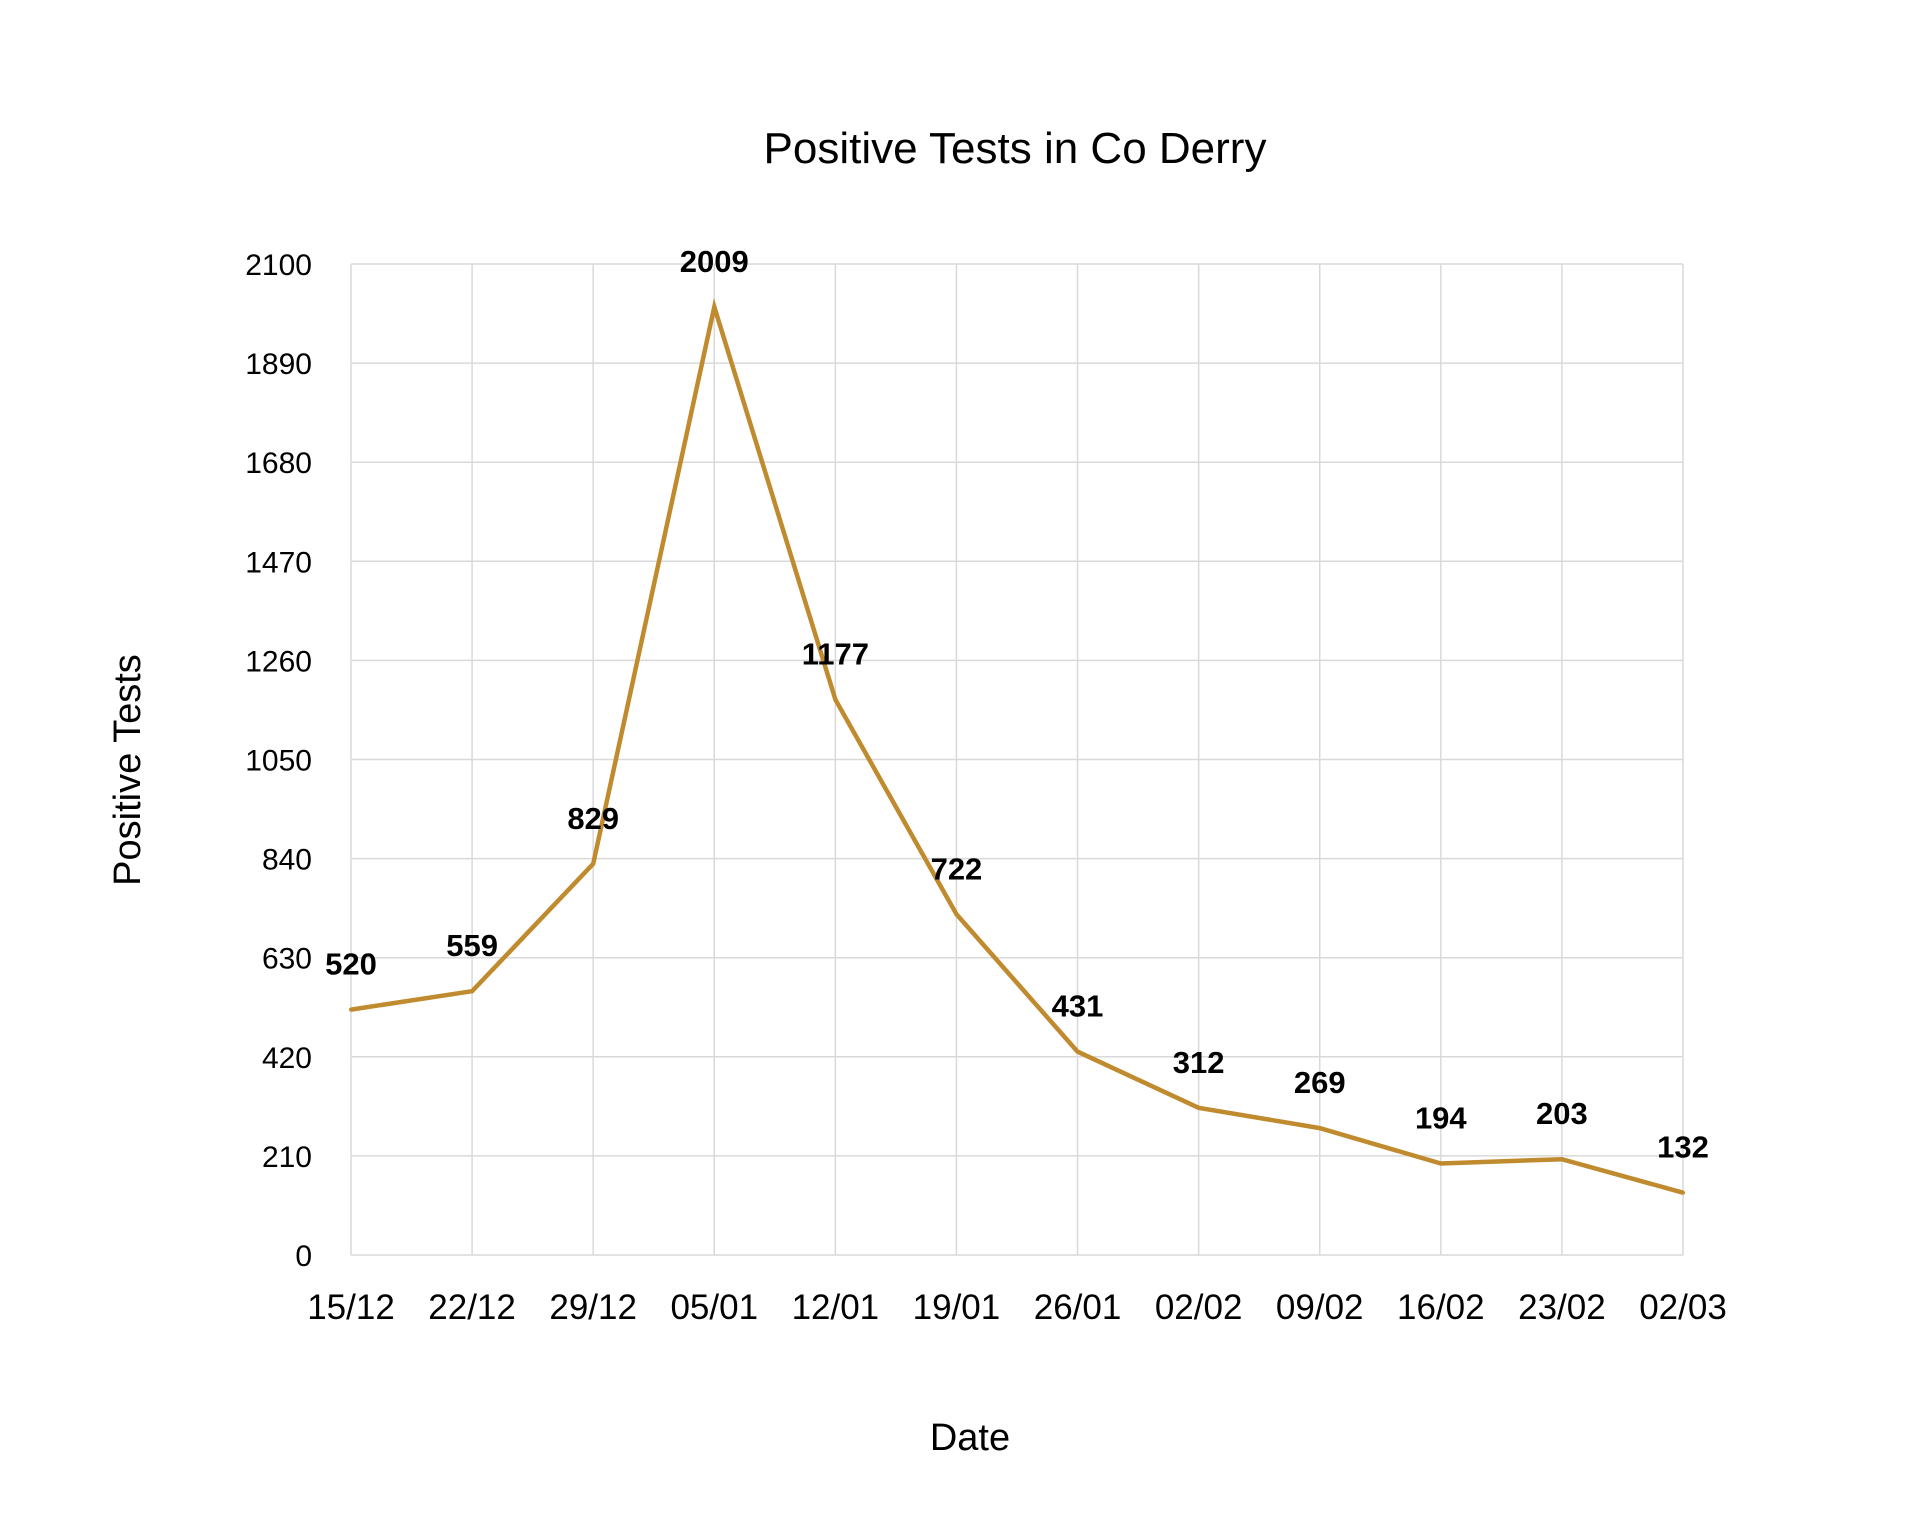 Image resolution: width=1920 pixels, height=1529 pixels. What do you see at coordinates (351, 964) in the screenshot?
I see `data-label: 520` at bounding box center [351, 964].